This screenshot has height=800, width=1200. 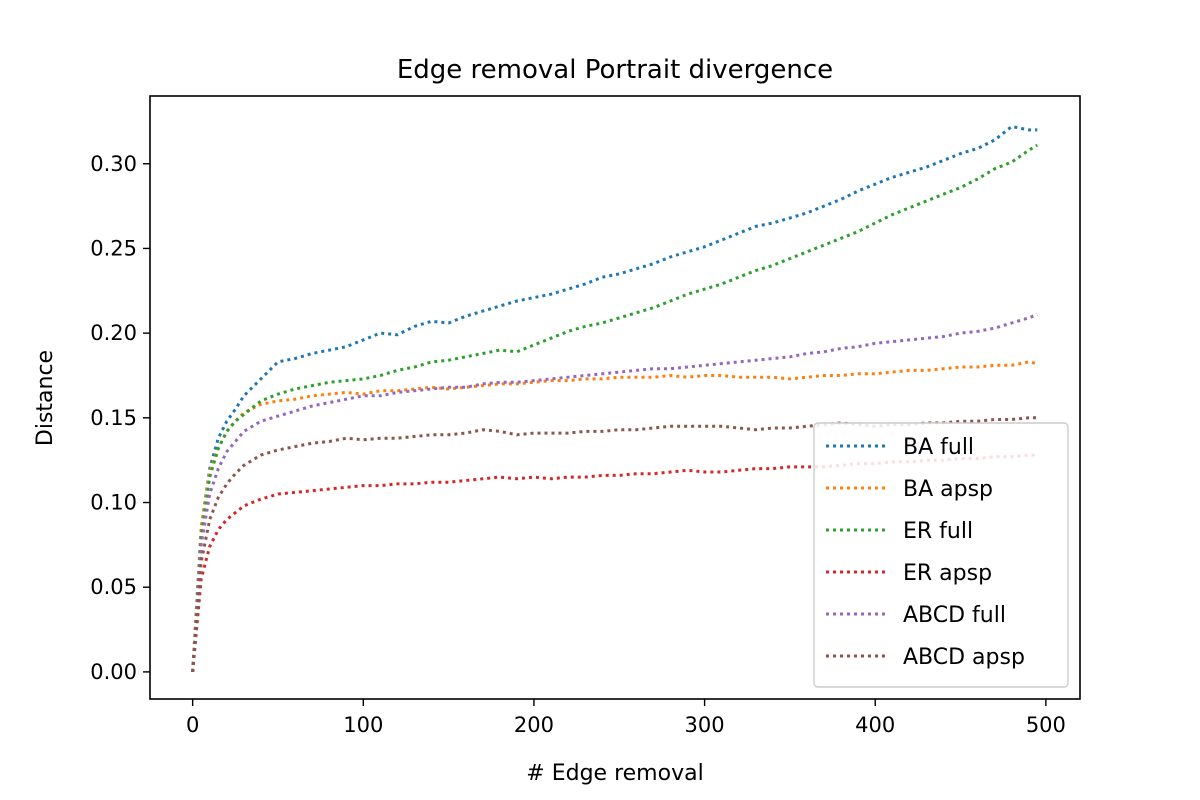 What do you see at coordinates (113, 333) in the screenshot?
I see `y-tick-label: 0.20` at bounding box center [113, 333].